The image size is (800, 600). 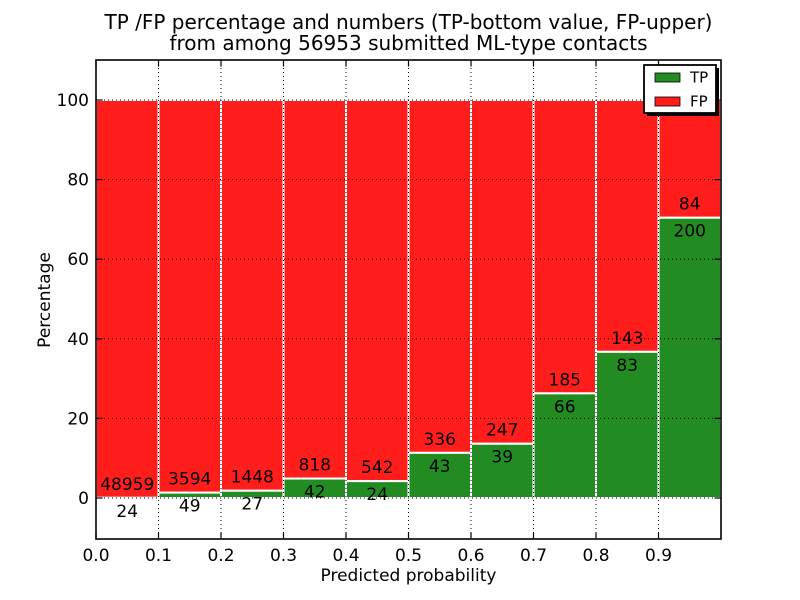 What do you see at coordinates (502, 431) in the screenshot?
I see `bar-value-fp-6: 247` at bounding box center [502, 431].